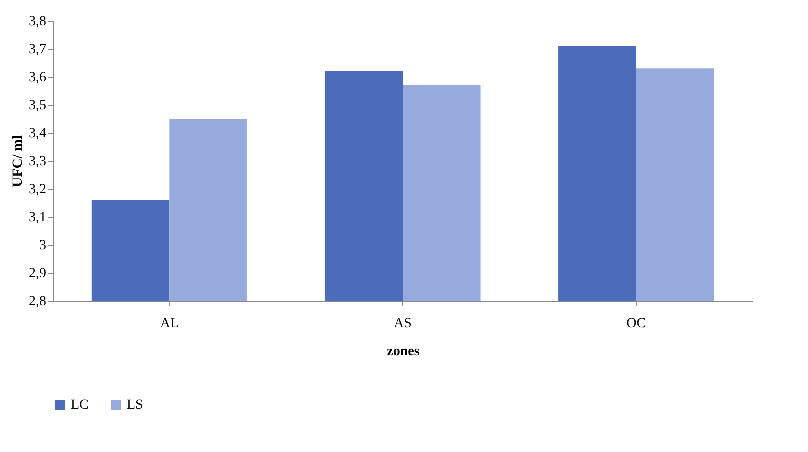  Describe the element at coordinates (170, 324) in the screenshot. I see `x-tick-label: AL` at that location.